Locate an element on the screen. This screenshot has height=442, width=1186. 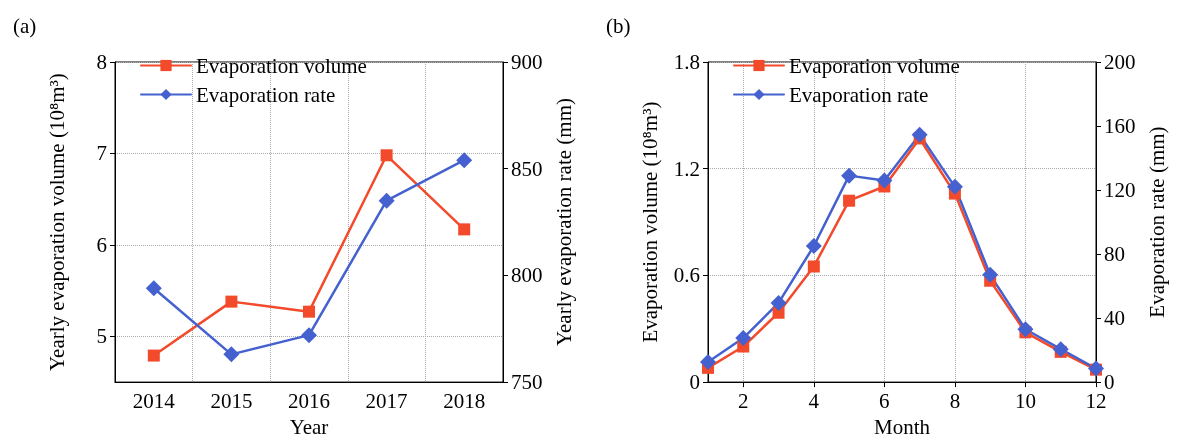
y-tick-label: 7 is located at coordinates (101, 153).